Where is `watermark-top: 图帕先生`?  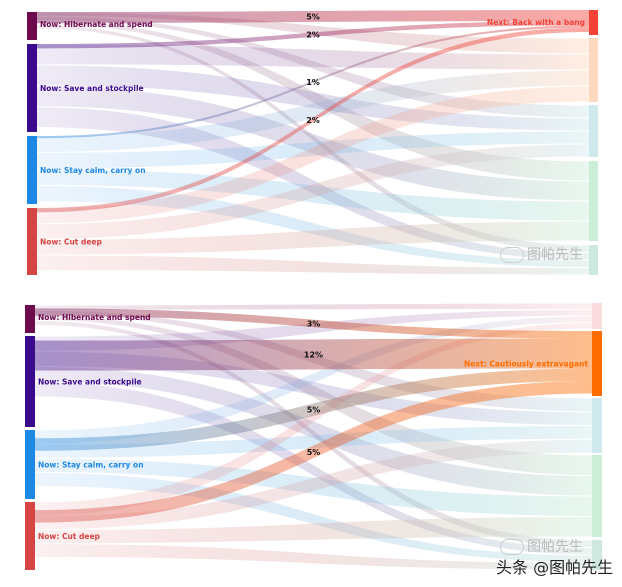
watermark-top: 图帕先生 is located at coordinates (541, 254).